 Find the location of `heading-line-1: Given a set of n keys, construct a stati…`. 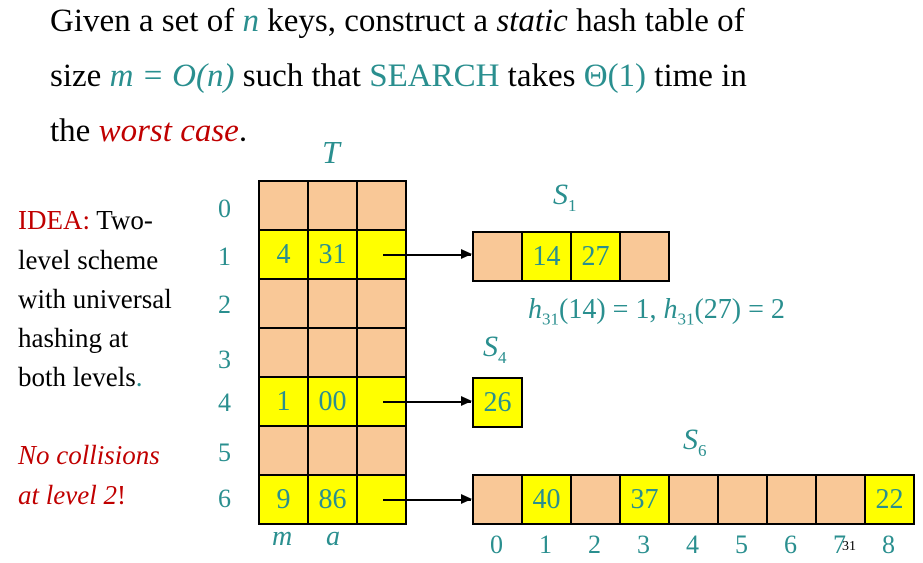

heading-line-1: Given a set of n keys, construct a stati… is located at coordinates (397, 21).